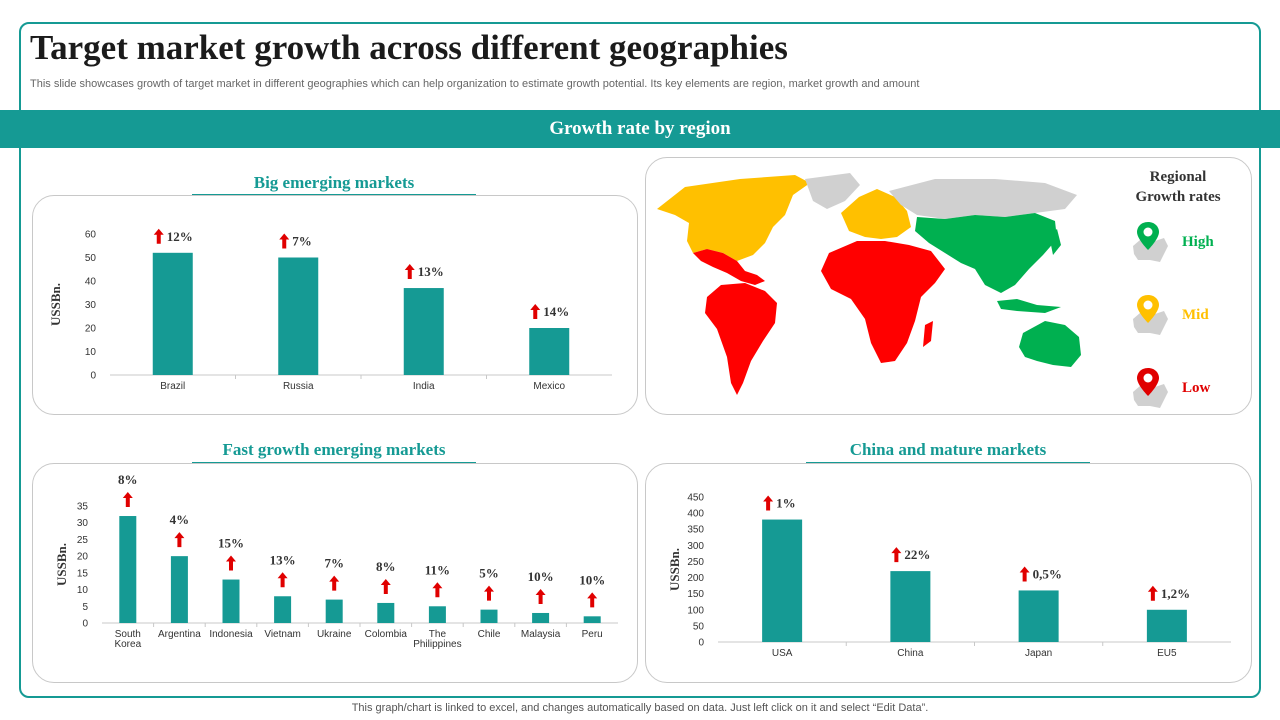 This screenshot has width=1280, height=720. What do you see at coordinates (1029, 306) in the screenshot?
I see `indonesia-region` at bounding box center [1029, 306].